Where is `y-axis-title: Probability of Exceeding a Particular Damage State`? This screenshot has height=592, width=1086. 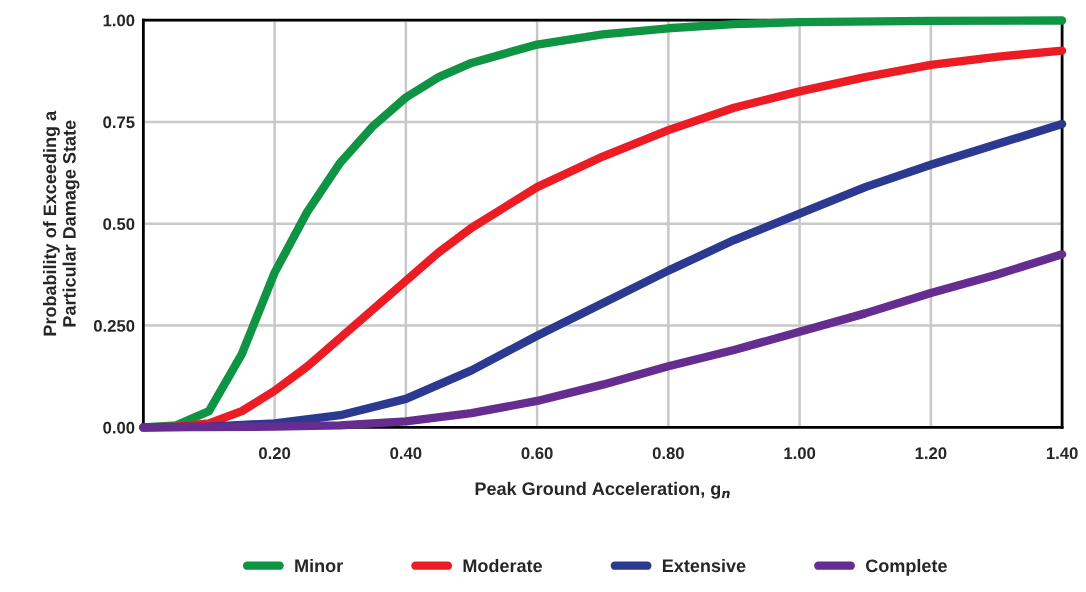 y-axis-title: Probability of Exceeding a Particular Damage State is located at coordinates (61, 223).